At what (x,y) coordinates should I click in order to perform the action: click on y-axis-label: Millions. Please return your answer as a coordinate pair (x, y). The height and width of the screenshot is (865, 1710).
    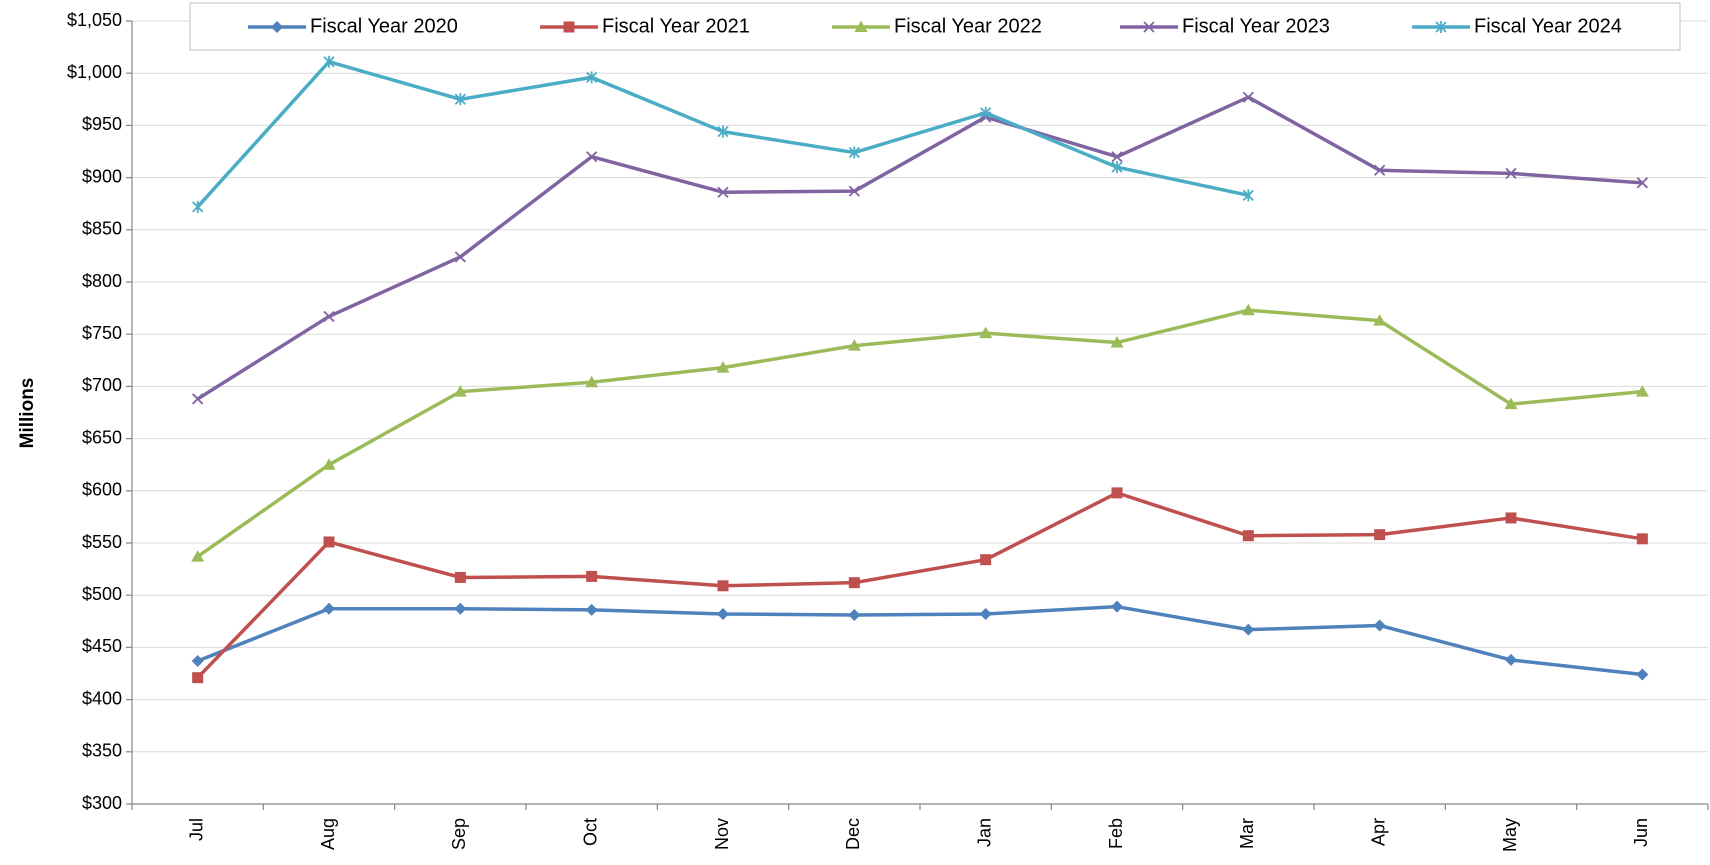
    Looking at the image, I should click on (27, 413).